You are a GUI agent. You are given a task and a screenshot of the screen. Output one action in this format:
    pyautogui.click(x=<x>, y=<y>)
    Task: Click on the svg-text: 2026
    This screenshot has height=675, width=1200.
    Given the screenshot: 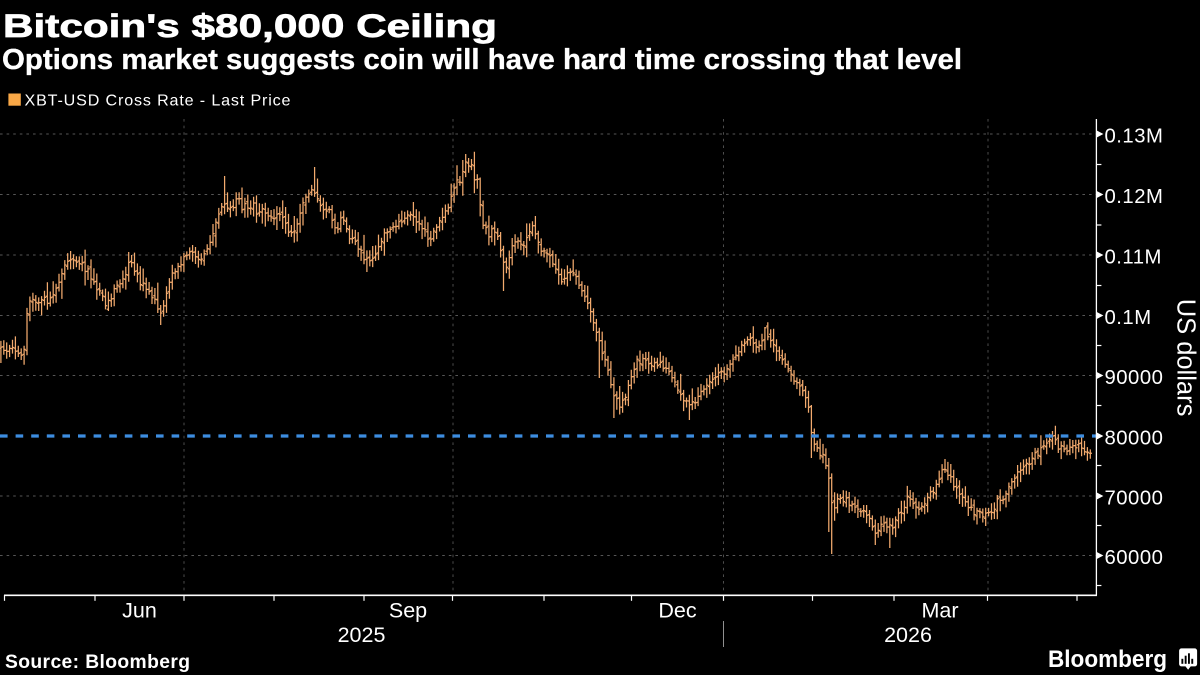 What is the action you would take?
    pyautogui.click(x=908, y=635)
    